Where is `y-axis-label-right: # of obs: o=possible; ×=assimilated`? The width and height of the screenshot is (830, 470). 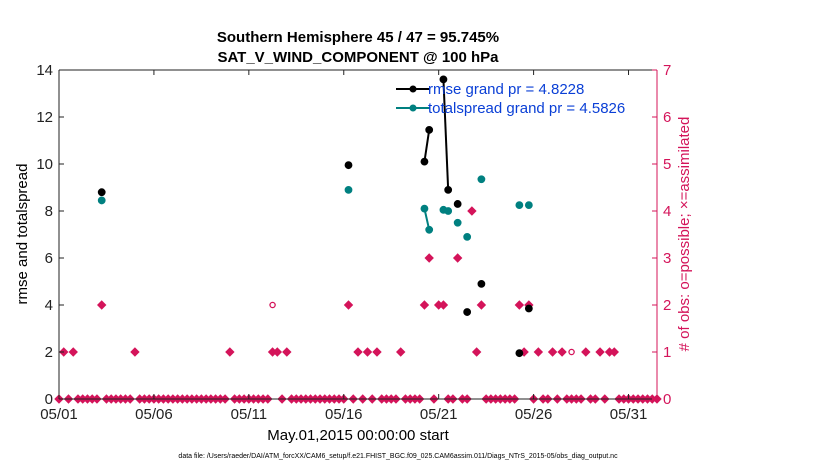 y-axis-label-right: # of obs: o=possible; ×=assimilated is located at coordinates (684, 234).